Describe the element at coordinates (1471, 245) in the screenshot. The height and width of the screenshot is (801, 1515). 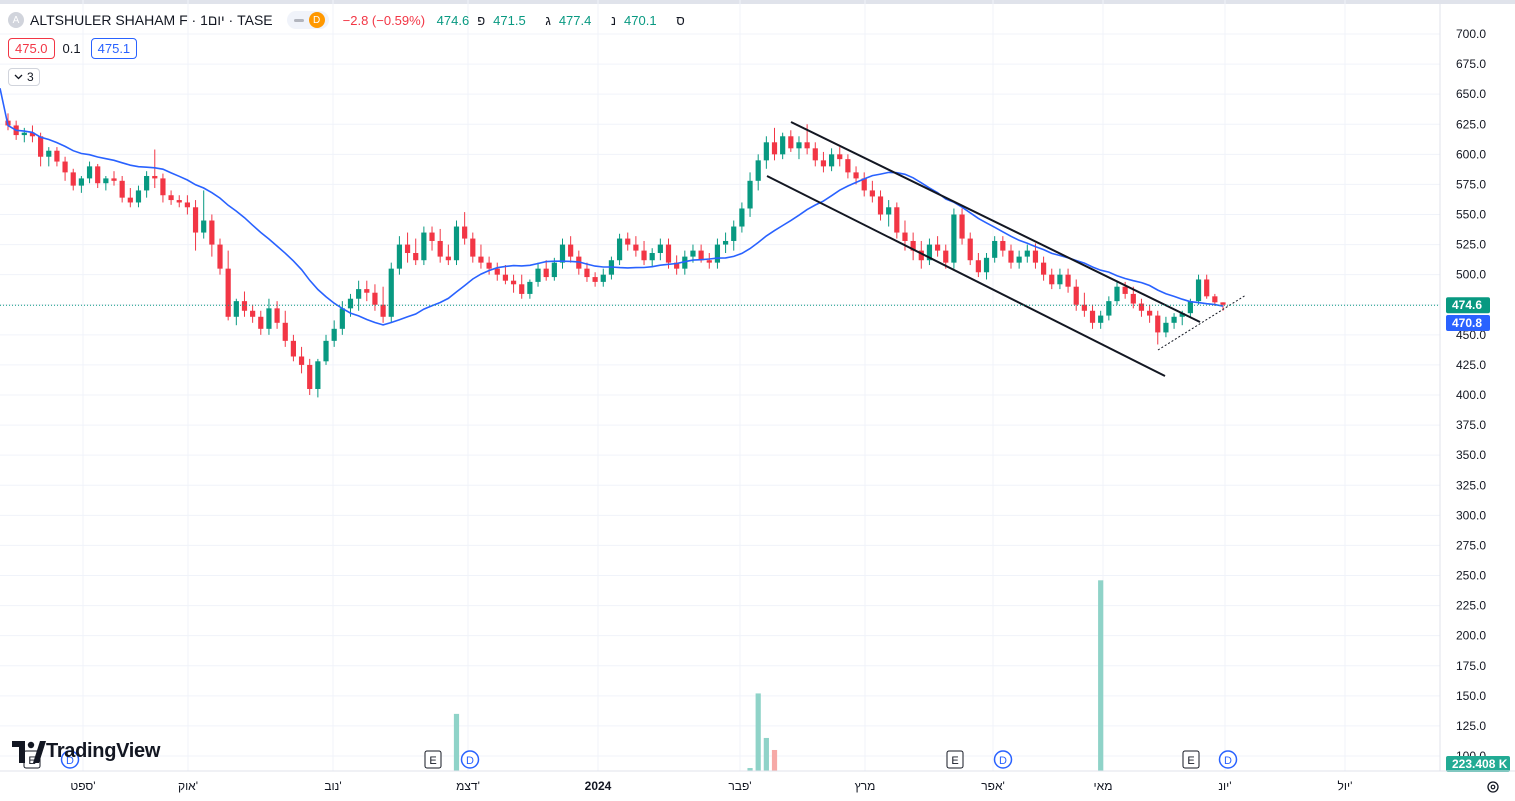
I see `price-tick-label: 525.0` at that location.